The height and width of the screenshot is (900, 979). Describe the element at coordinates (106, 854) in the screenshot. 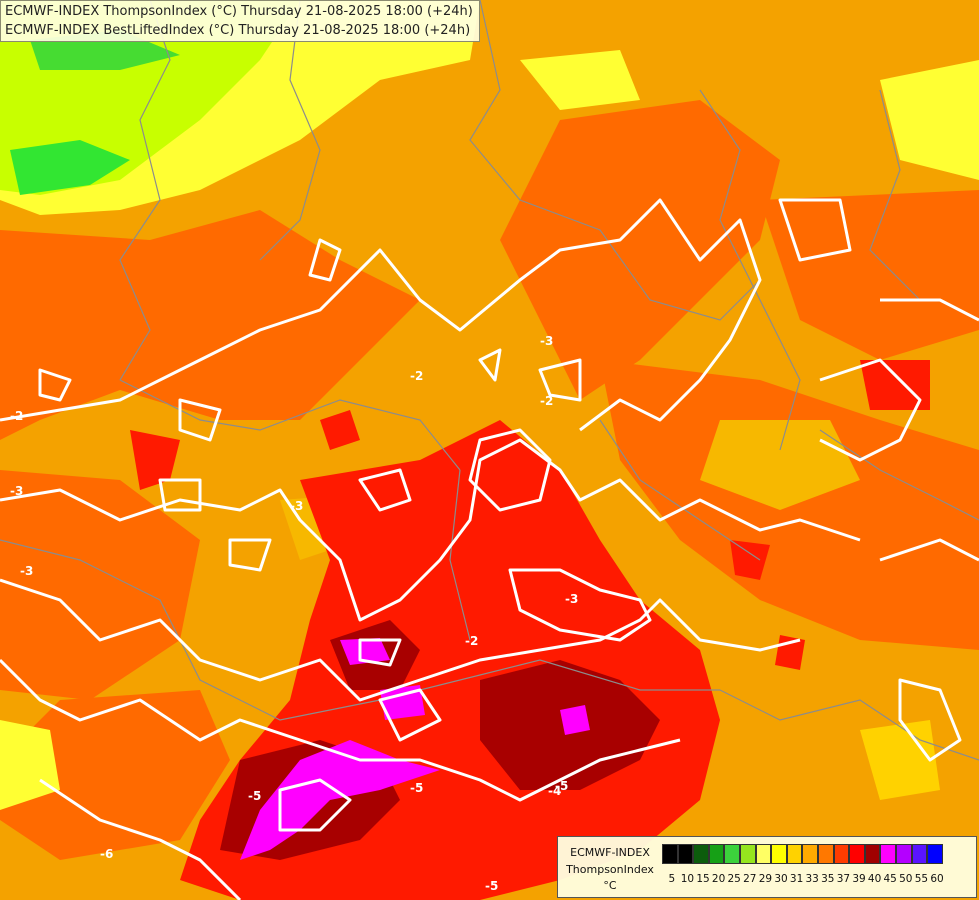

I see `contour-label: -6` at that location.